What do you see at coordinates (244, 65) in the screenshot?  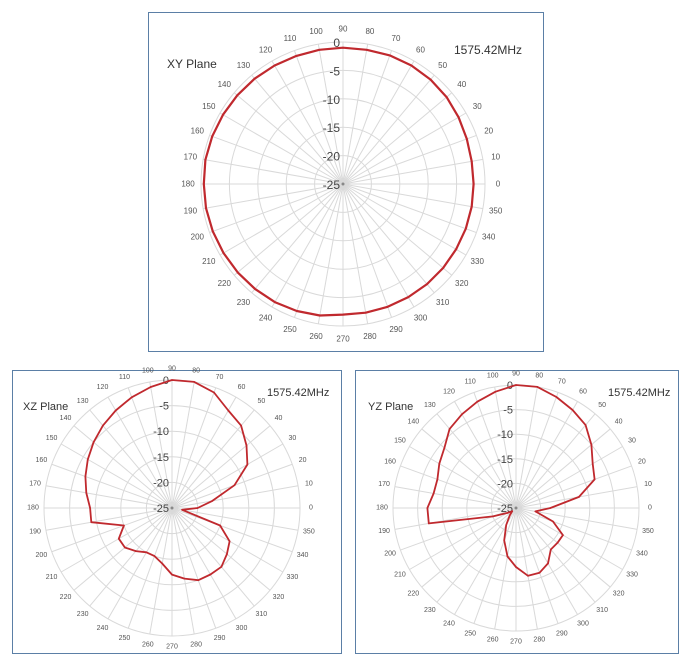 I see `angle-tick-label: 130` at bounding box center [244, 65].